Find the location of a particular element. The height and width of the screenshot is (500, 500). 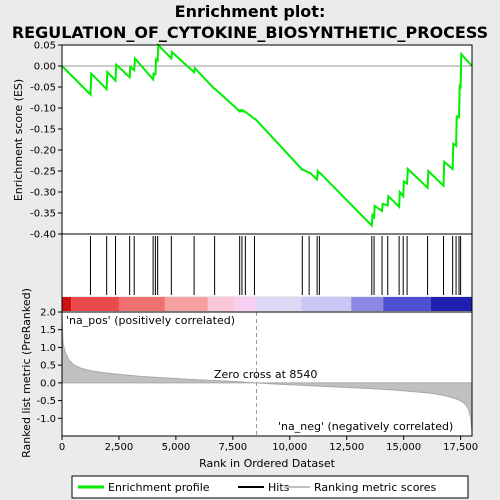

ranking-x-tick-label: 15,000 is located at coordinates (403, 447).